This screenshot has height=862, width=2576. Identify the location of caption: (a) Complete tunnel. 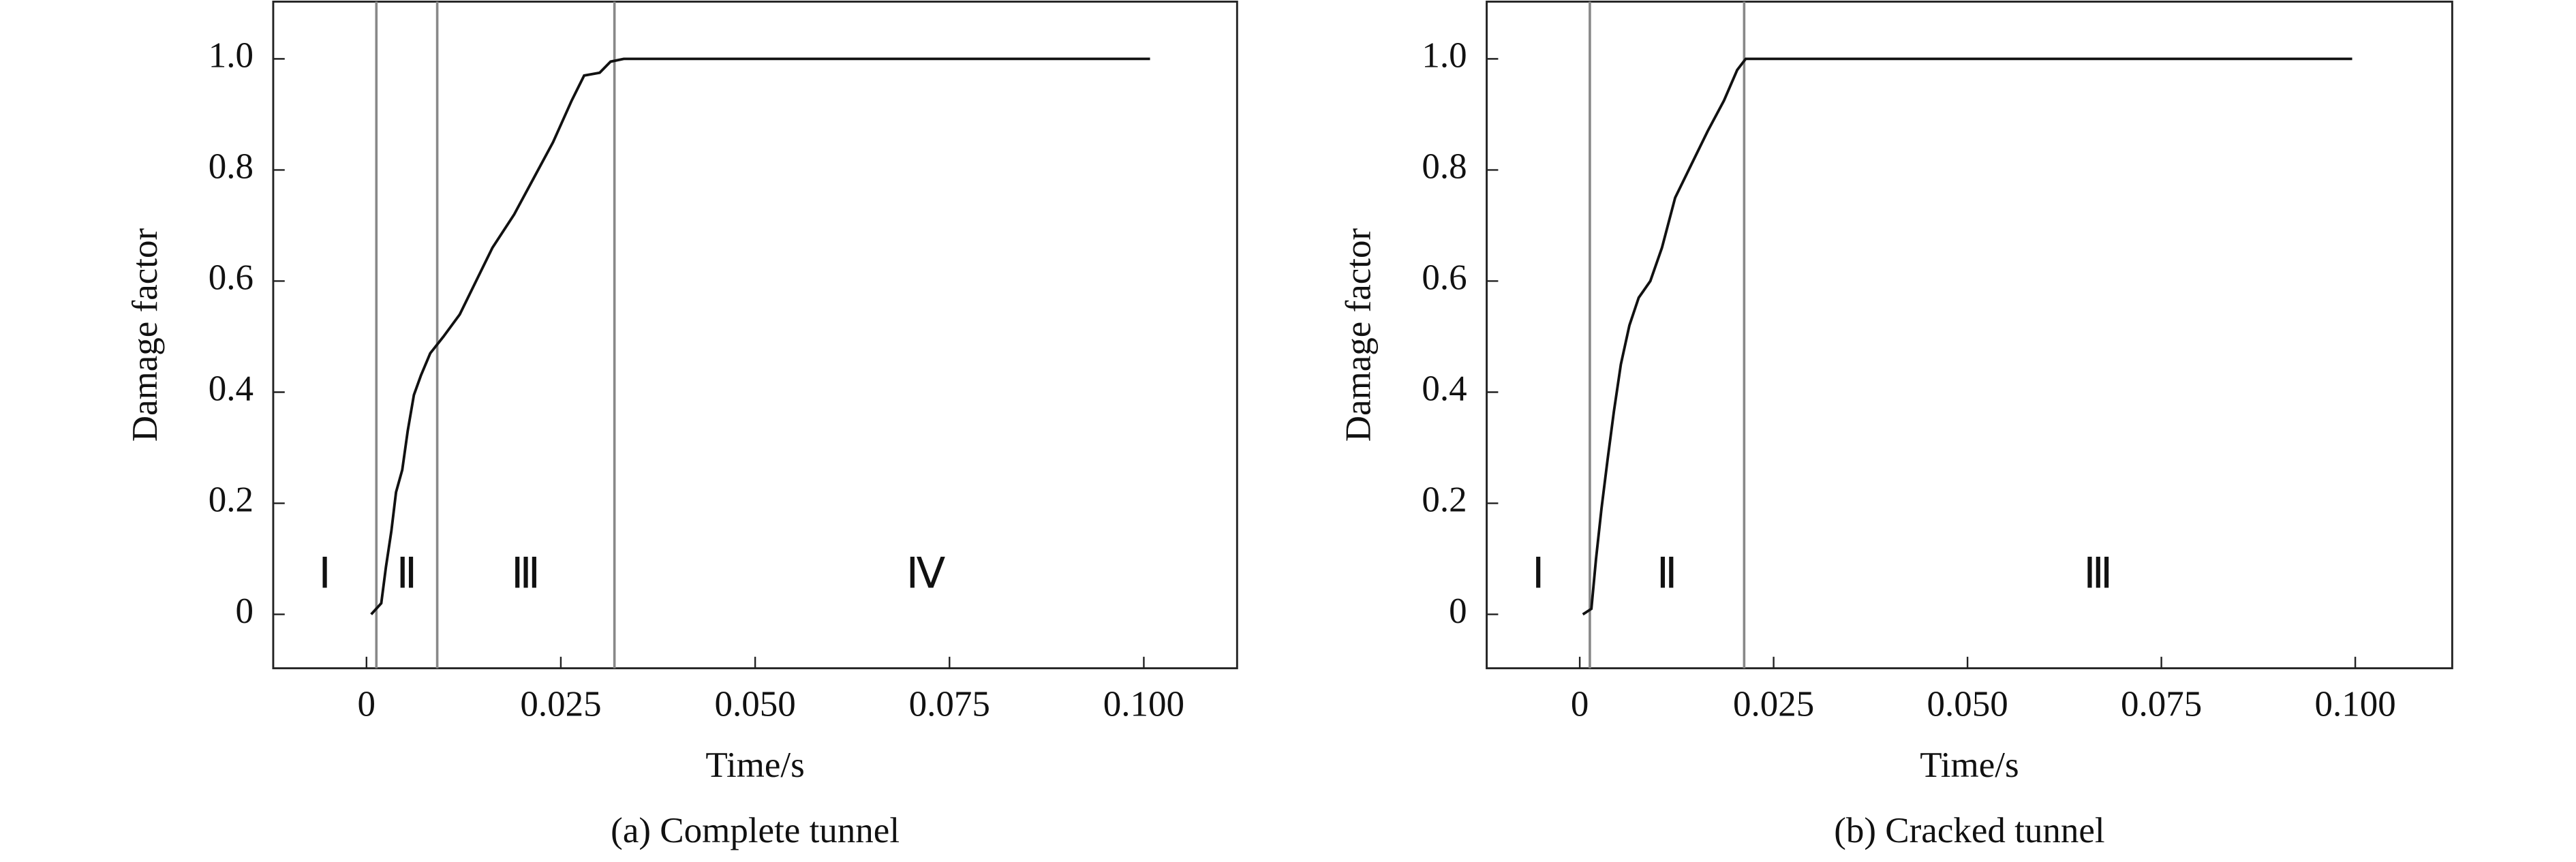
(756, 830).